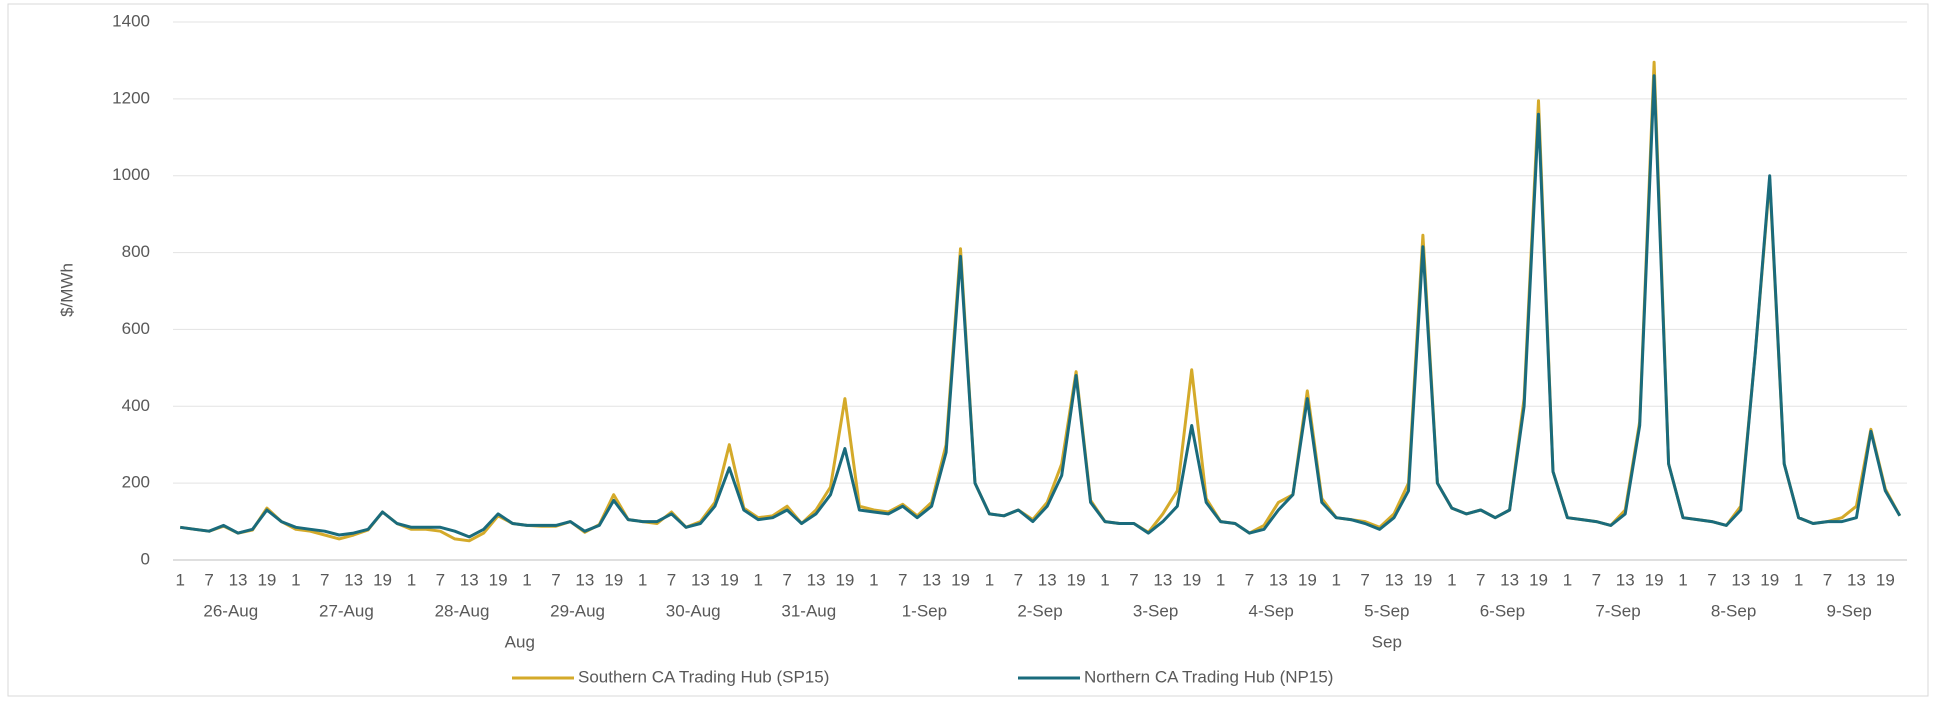 The image size is (1934, 705). What do you see at coordinates (136, 482) in the screenshot?
I see `y-tick-label: 200` at bounding box center [136, 482].